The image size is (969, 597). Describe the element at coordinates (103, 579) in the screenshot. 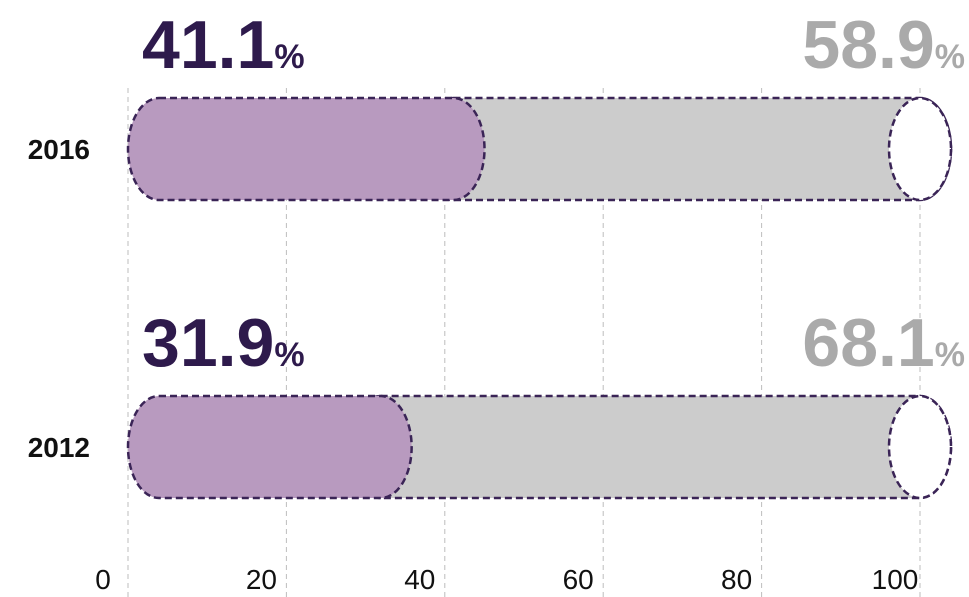

I see `x-tick-label: 0` at that location.